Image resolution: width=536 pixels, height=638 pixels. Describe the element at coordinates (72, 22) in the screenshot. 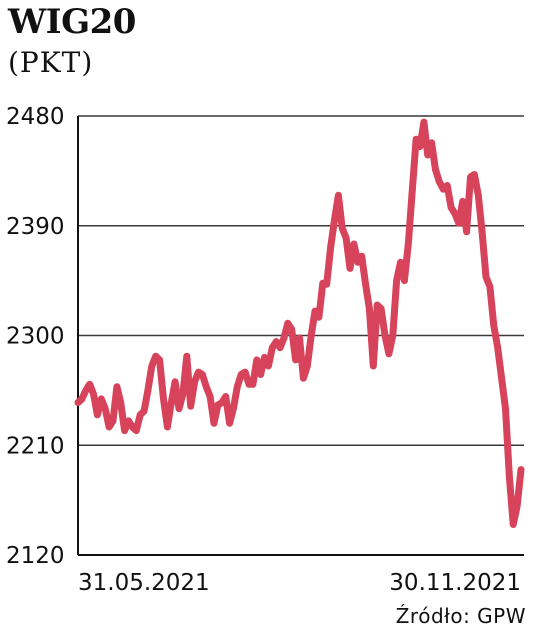

I see `chart-title: WIG20` at that location.